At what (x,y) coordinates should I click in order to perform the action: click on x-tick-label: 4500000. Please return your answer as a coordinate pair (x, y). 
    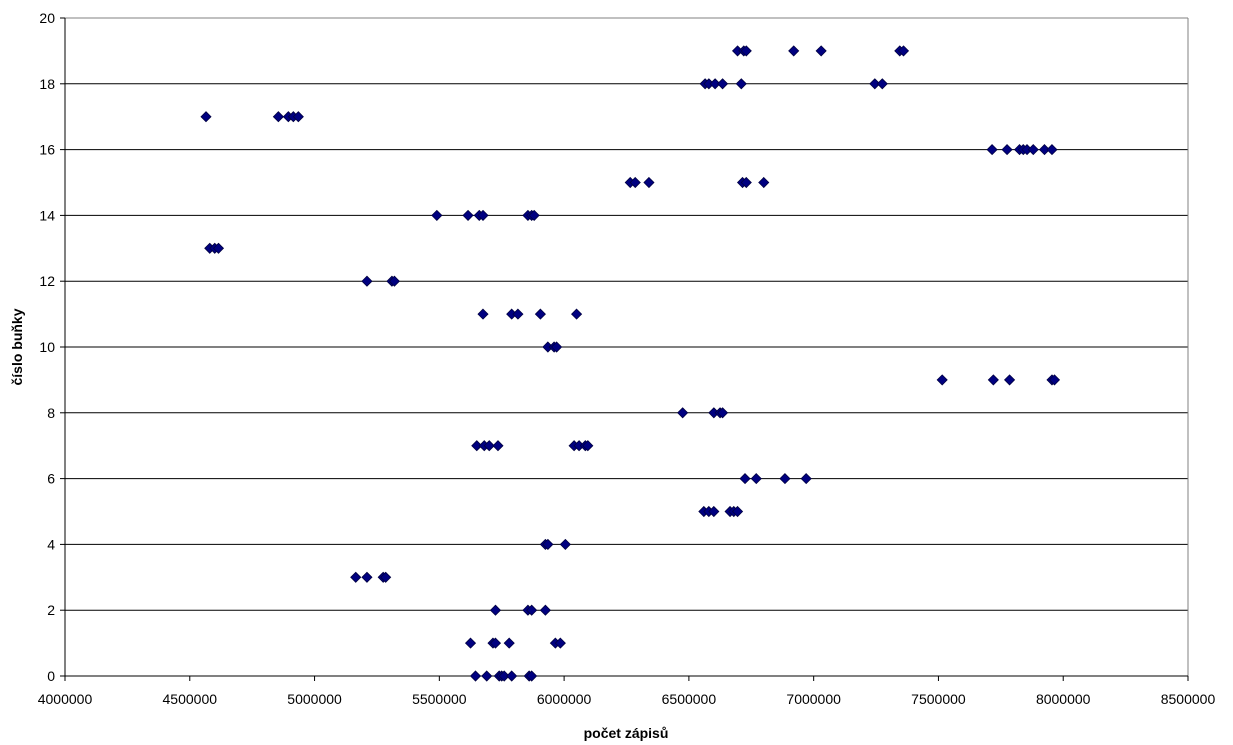
    Looking at the image, I should click on (190, 699).